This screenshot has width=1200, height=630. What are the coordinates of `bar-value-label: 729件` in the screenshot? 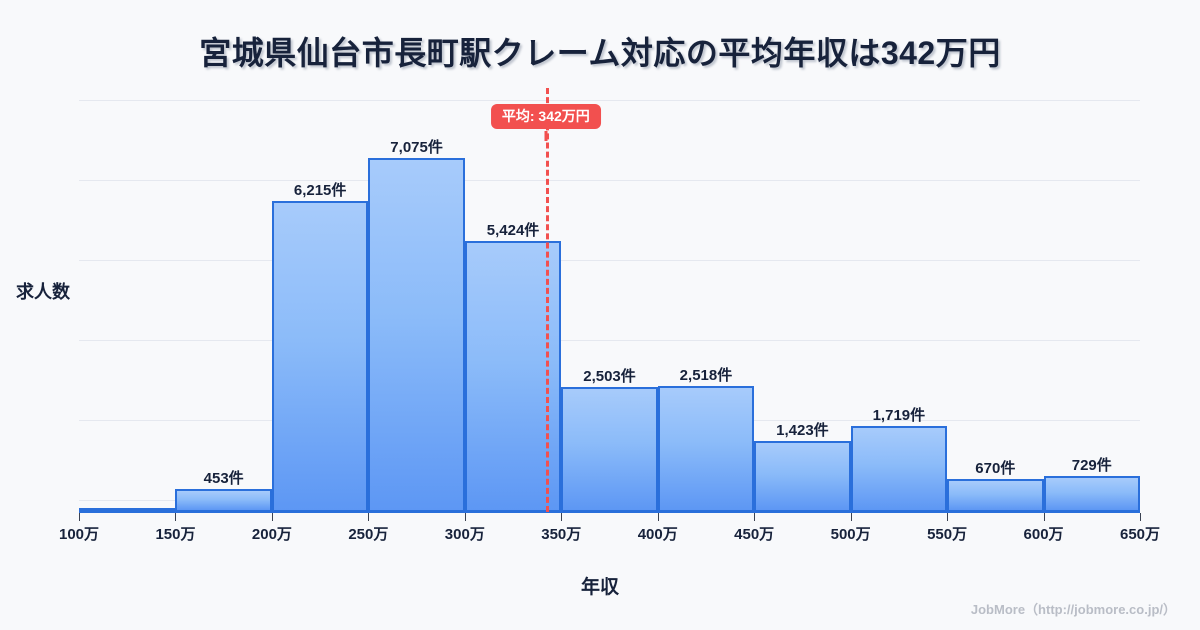 It's located at (1091, 465).